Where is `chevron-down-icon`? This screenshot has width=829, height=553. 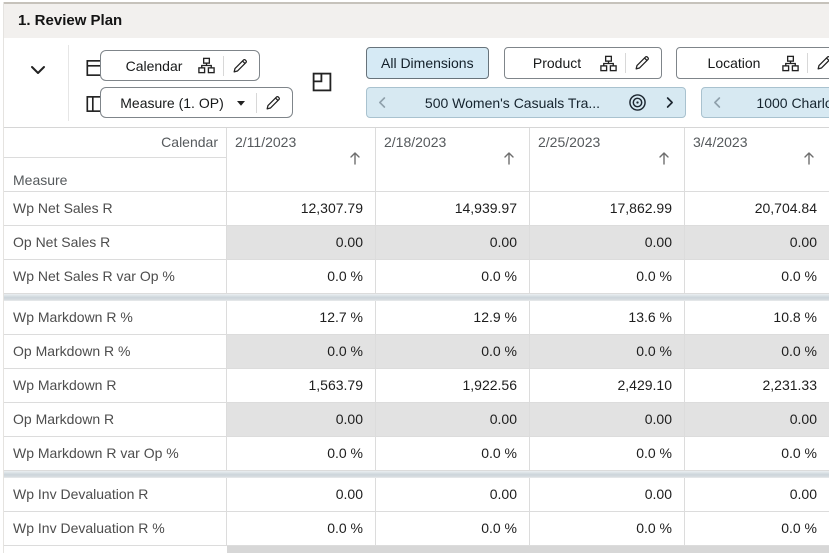
chevron-down-icon is located at coordinates (38, 70).